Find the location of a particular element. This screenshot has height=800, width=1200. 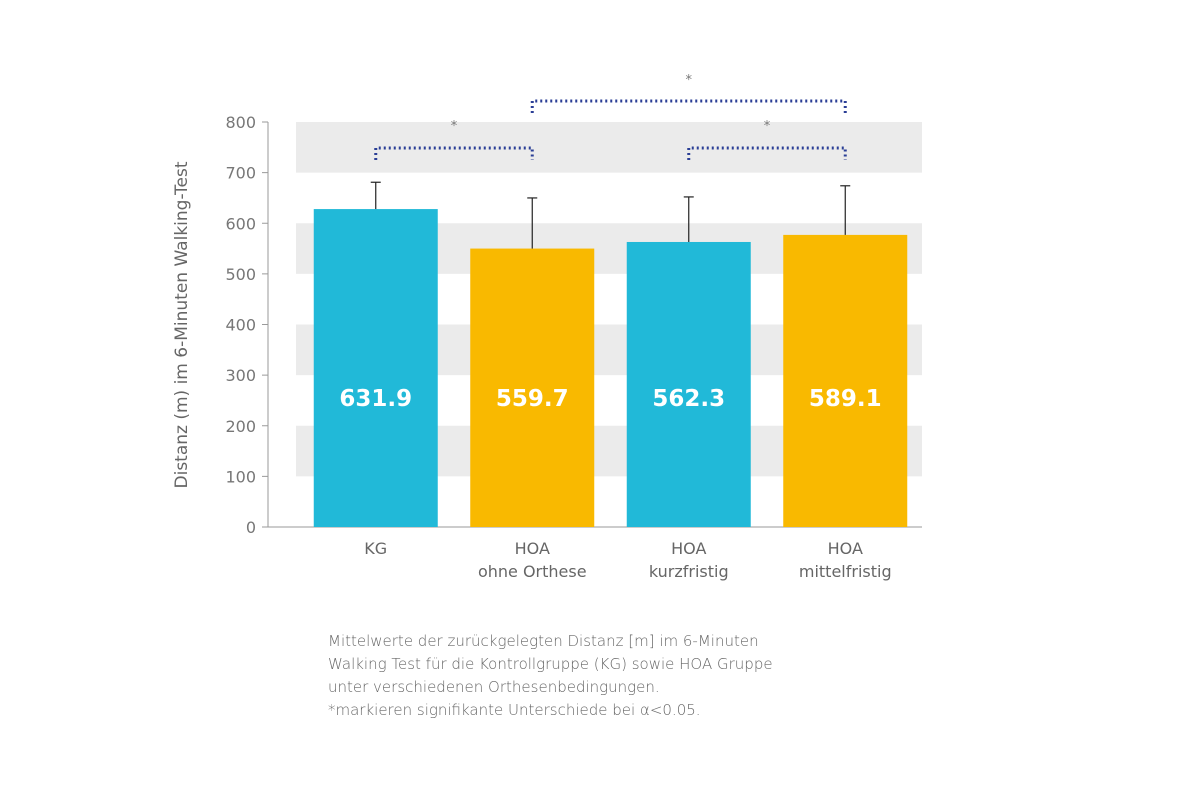

y-tick-label: 200 is located at coordinates (240, 426).